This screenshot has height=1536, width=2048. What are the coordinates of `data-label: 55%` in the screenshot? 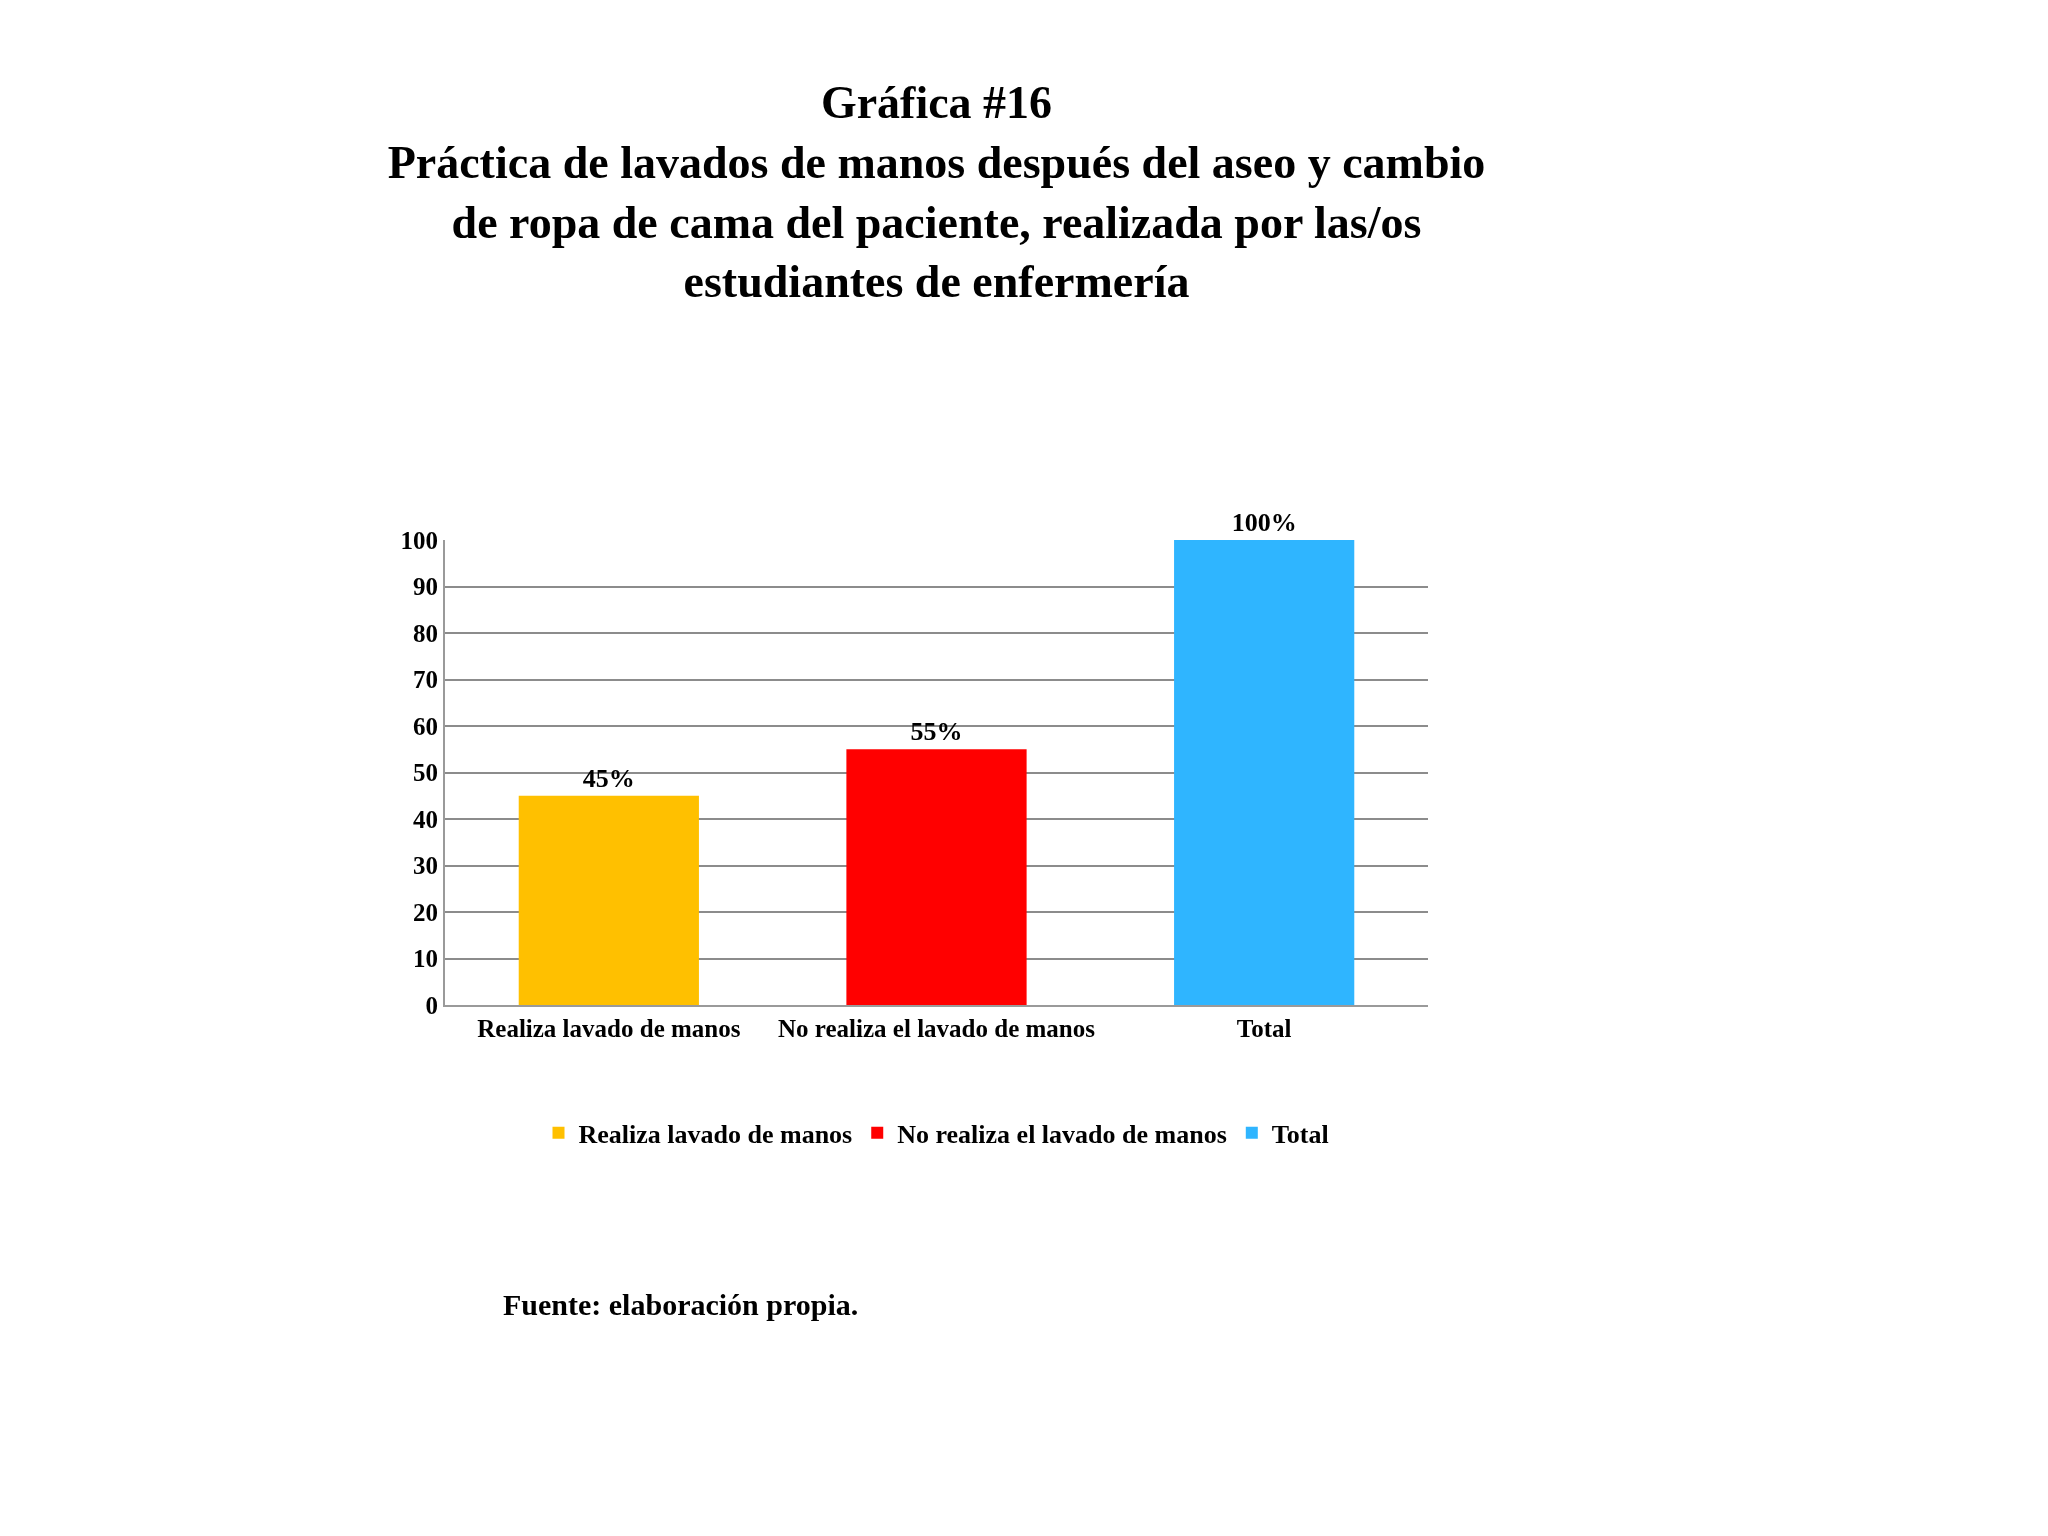 It's located at (936, 732).